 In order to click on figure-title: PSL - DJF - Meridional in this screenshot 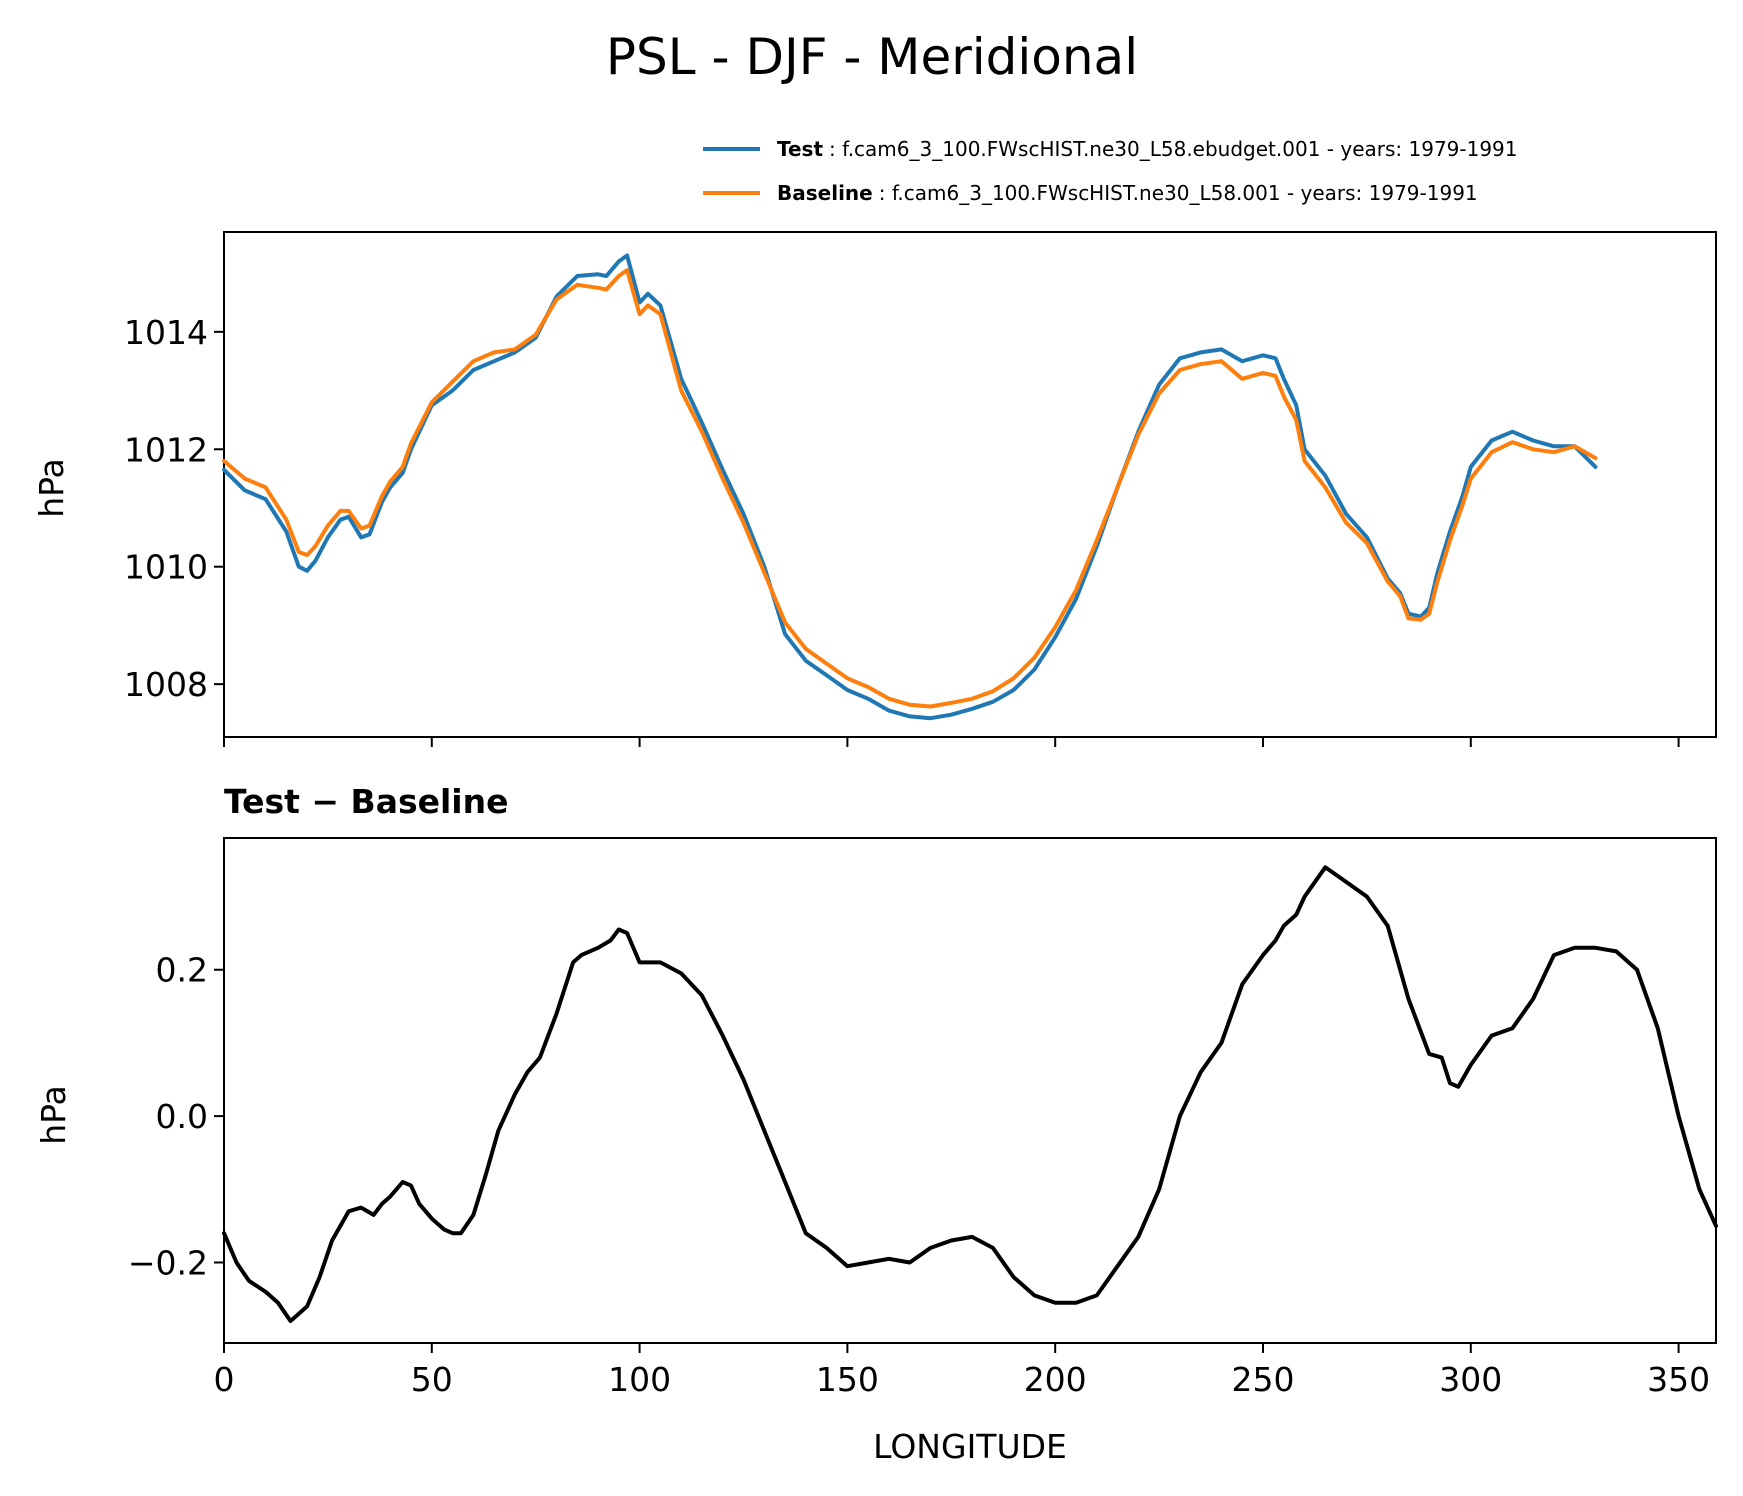, I will do `click(872, 57)`.